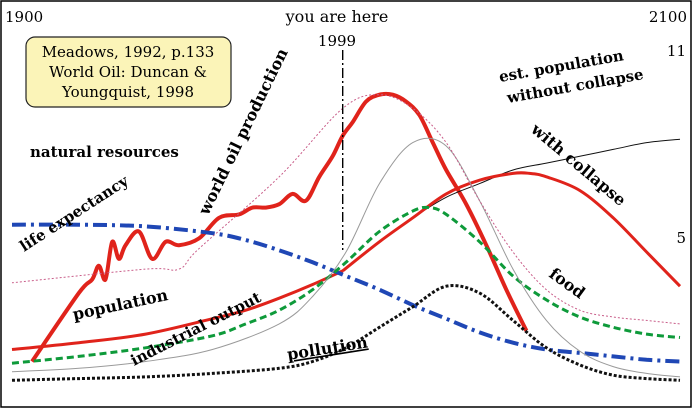 The height and width of the screenshot is (408, 692). What do you see at coordinates (676, 51) in the screenshot?
I see `population-tick-11: 11` at bounding box center [676, 51].